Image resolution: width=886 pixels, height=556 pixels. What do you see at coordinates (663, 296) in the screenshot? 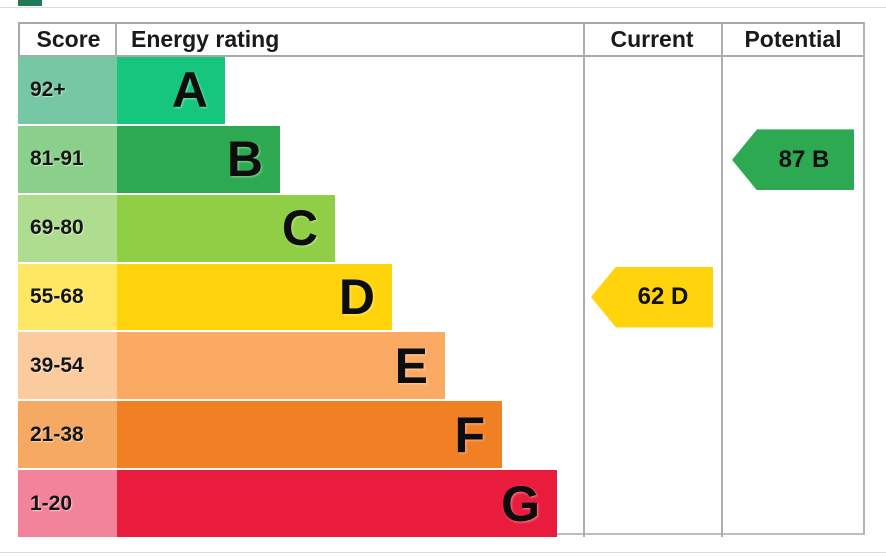
I see `current-rating-label: 62 D` at bounding box center [663, 296].